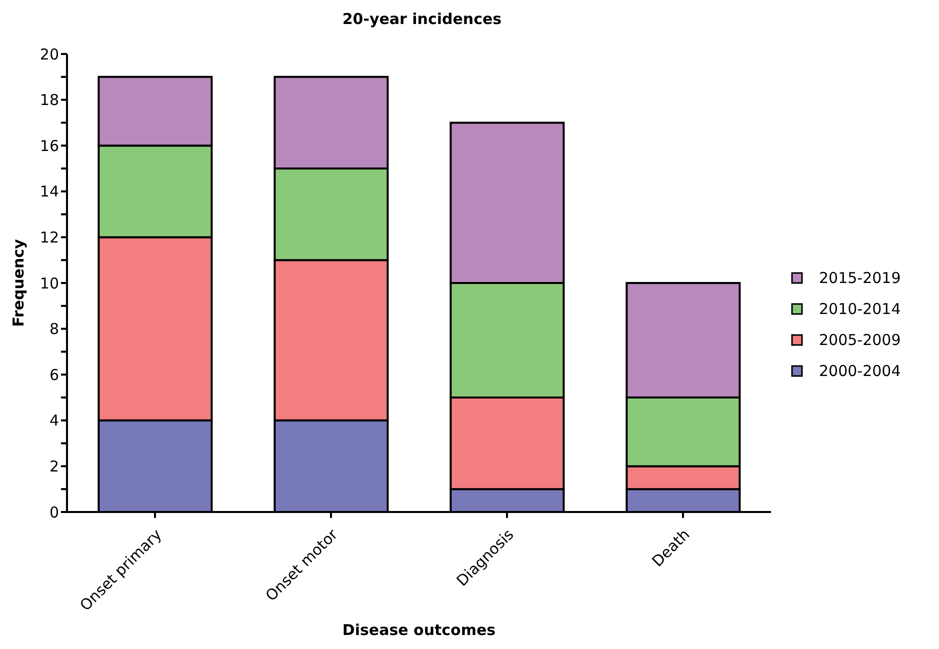 Image resolution: width=939 pixels, height=649 pixels. Describe the element at coordinates (49, 283) in the screenshot. I see `y-tick-label: 10` at that location.